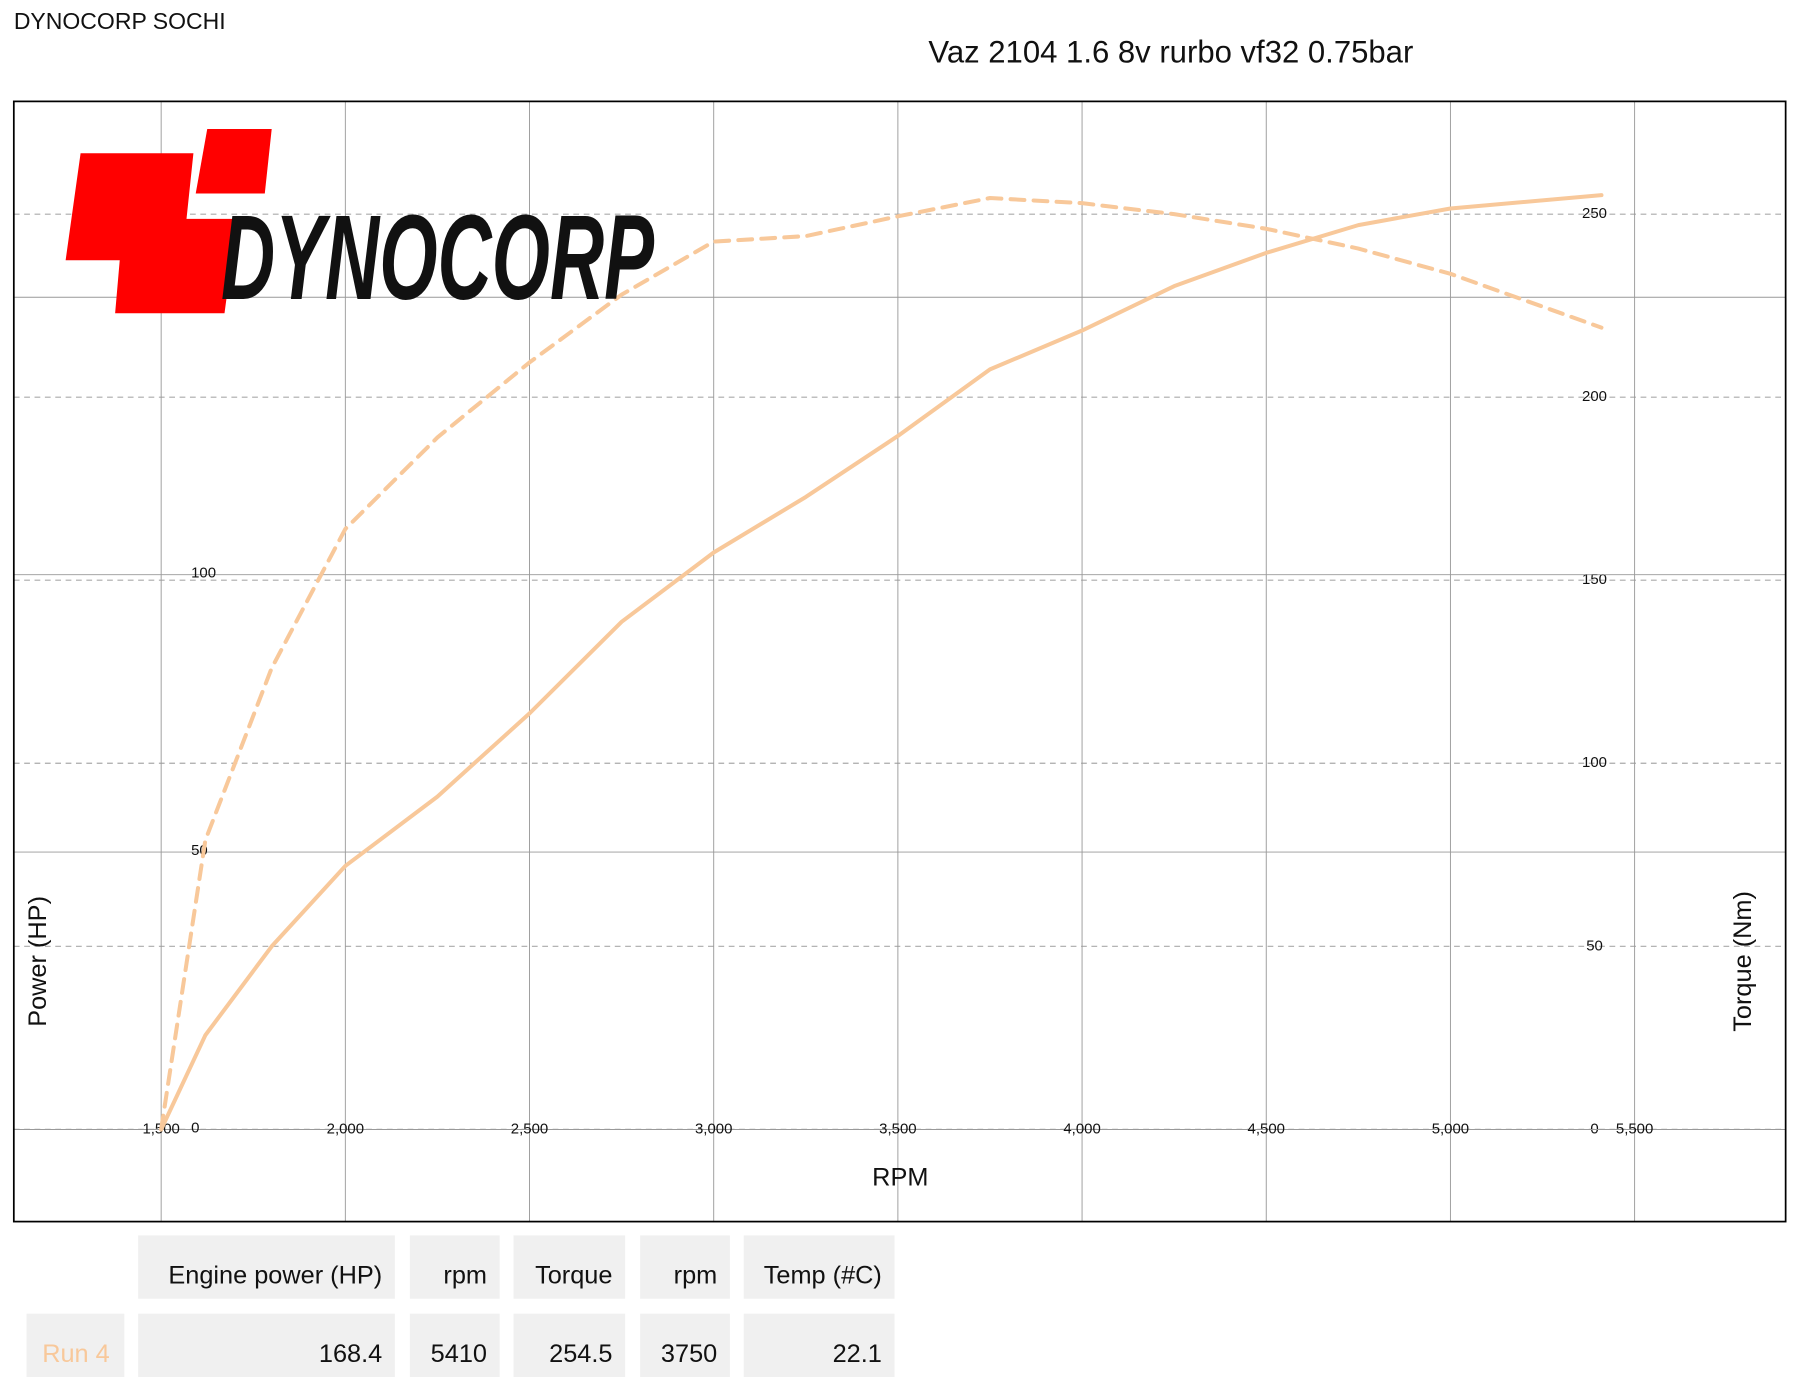 The image size is (1796, 1384). Describe the element at coordinates (275, 1276) in the screenshot. I see `header-text: Engine power (HP)` at that location.